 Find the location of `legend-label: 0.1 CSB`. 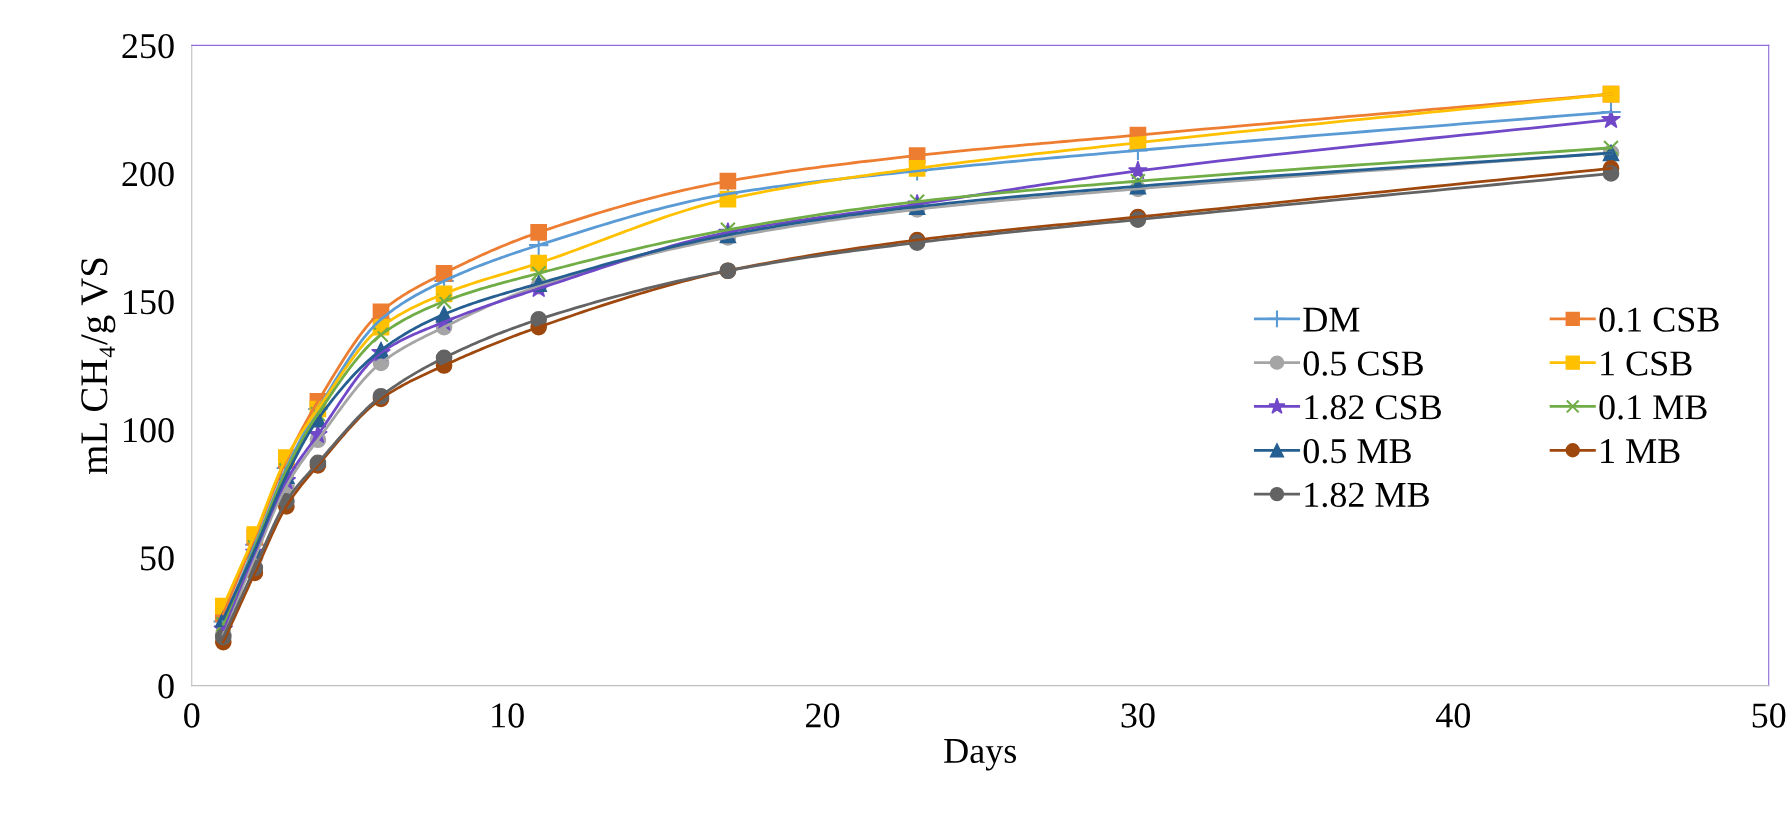

legend-label: 0.1 CSB is located at coordinates (1659, 320).